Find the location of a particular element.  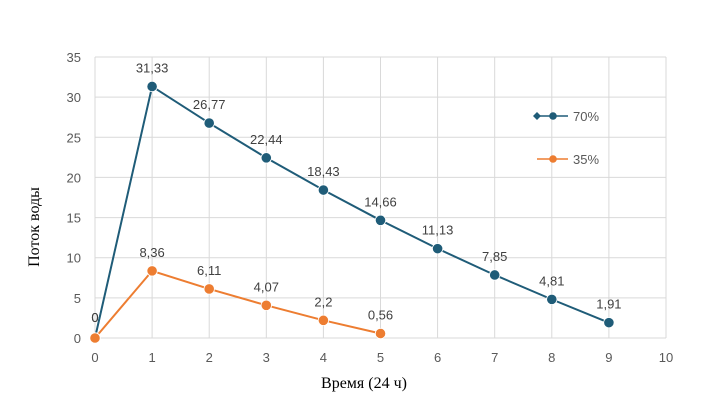

data-label: 22,44 is located at coordinates (266, 139).